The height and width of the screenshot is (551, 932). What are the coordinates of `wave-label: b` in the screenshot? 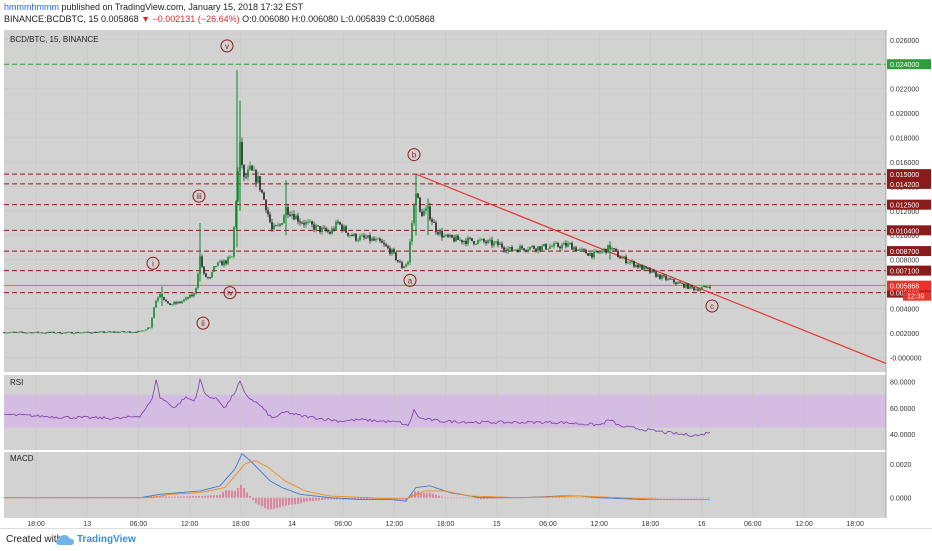 It's located at (414, 155).